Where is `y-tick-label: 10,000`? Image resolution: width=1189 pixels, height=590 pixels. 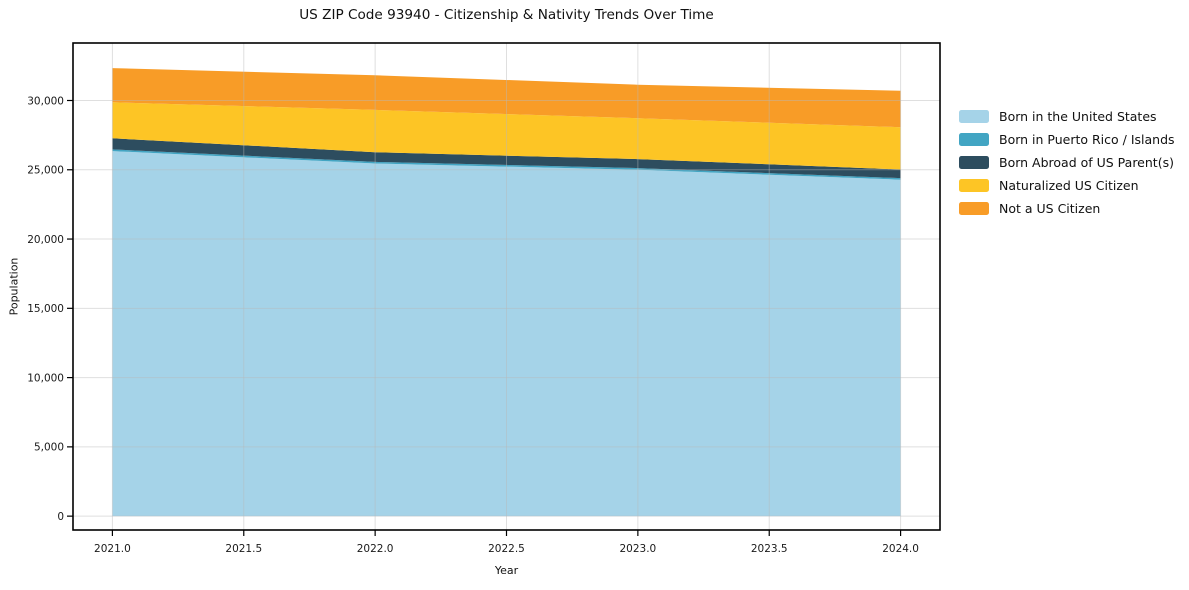 y-tick-label: 10,000 is located at coordinates (45, 378).